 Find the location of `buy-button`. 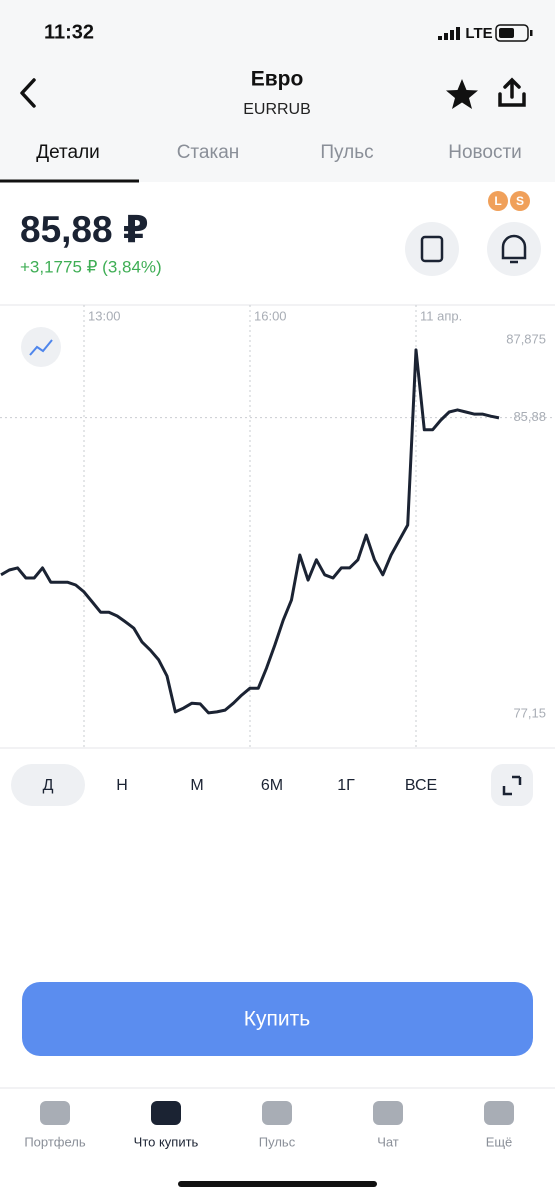

buy-button is located at coordinates (277, 1019).